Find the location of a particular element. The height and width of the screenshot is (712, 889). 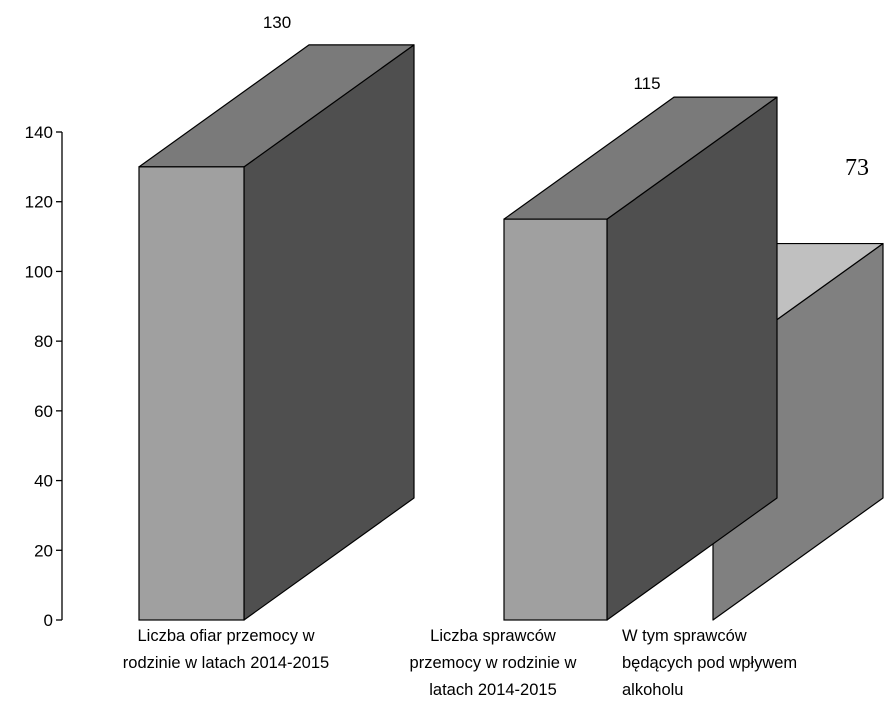

category-label-2-line-1: Liczba sprawców is located at coordinates (493, 636).